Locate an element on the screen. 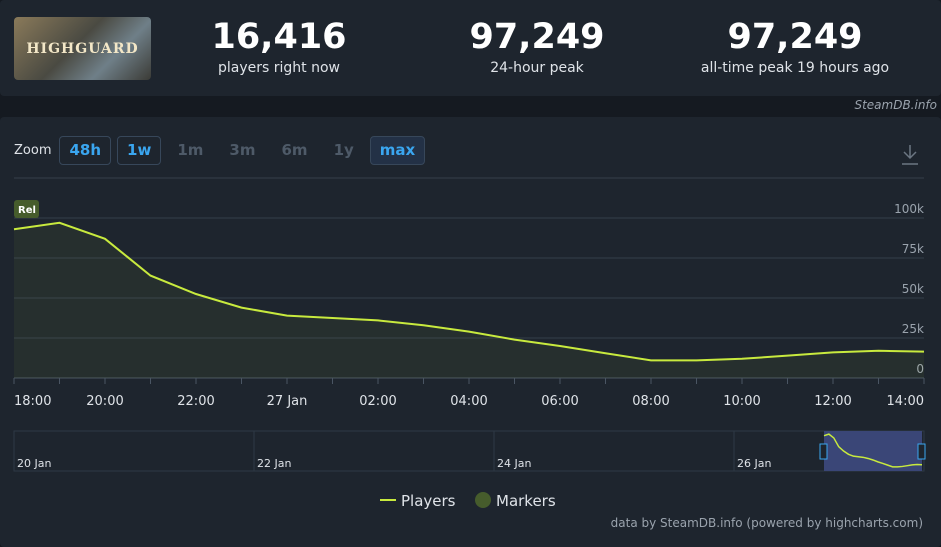  x-tick-label: 12:00 is located at coordinates (832, 401).